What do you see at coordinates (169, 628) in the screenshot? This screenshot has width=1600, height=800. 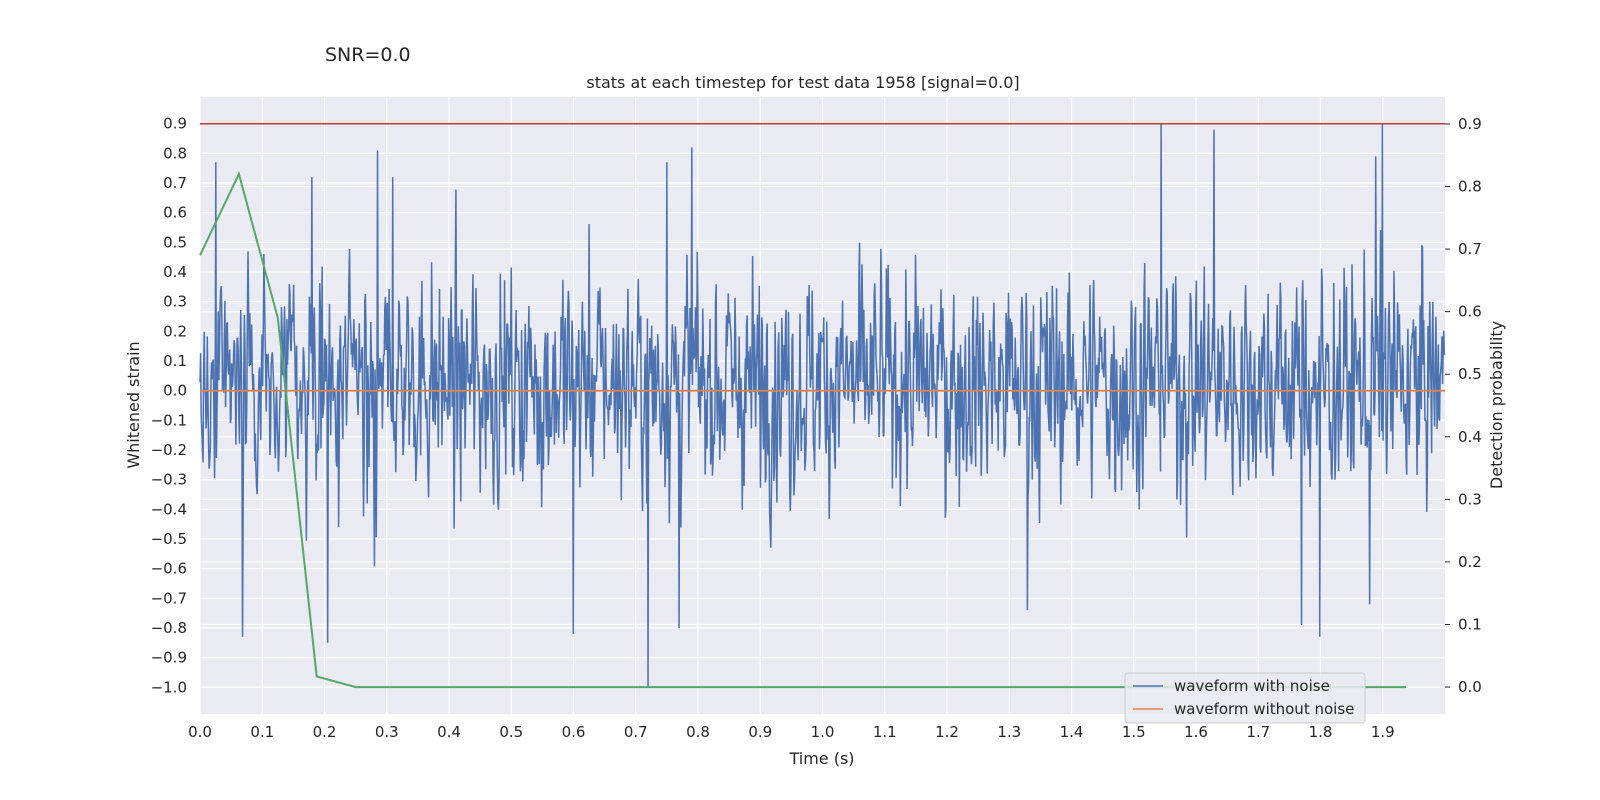 I see `y-tick-label-left: −0.8` at bounding box center [169, 628].